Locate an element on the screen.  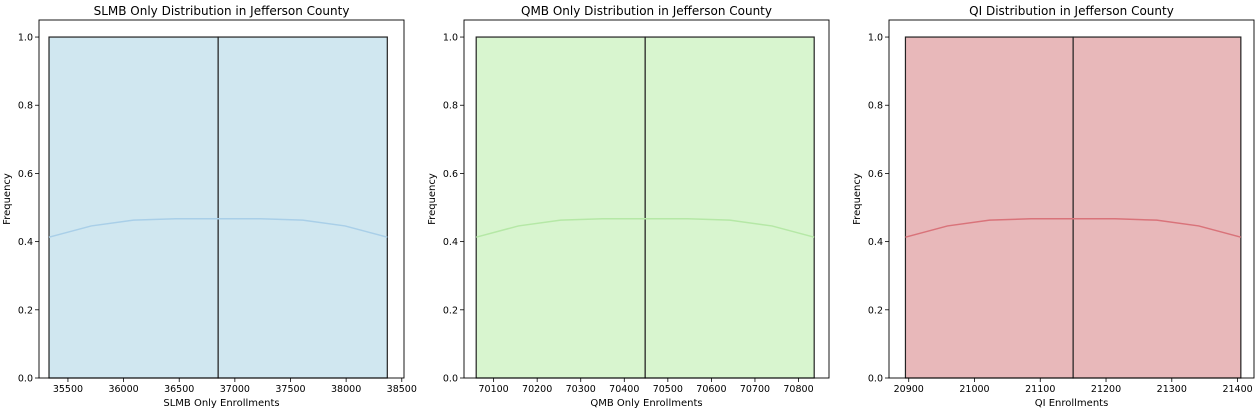
x-tick-label: 35500 is located at coordinates (68, 389).